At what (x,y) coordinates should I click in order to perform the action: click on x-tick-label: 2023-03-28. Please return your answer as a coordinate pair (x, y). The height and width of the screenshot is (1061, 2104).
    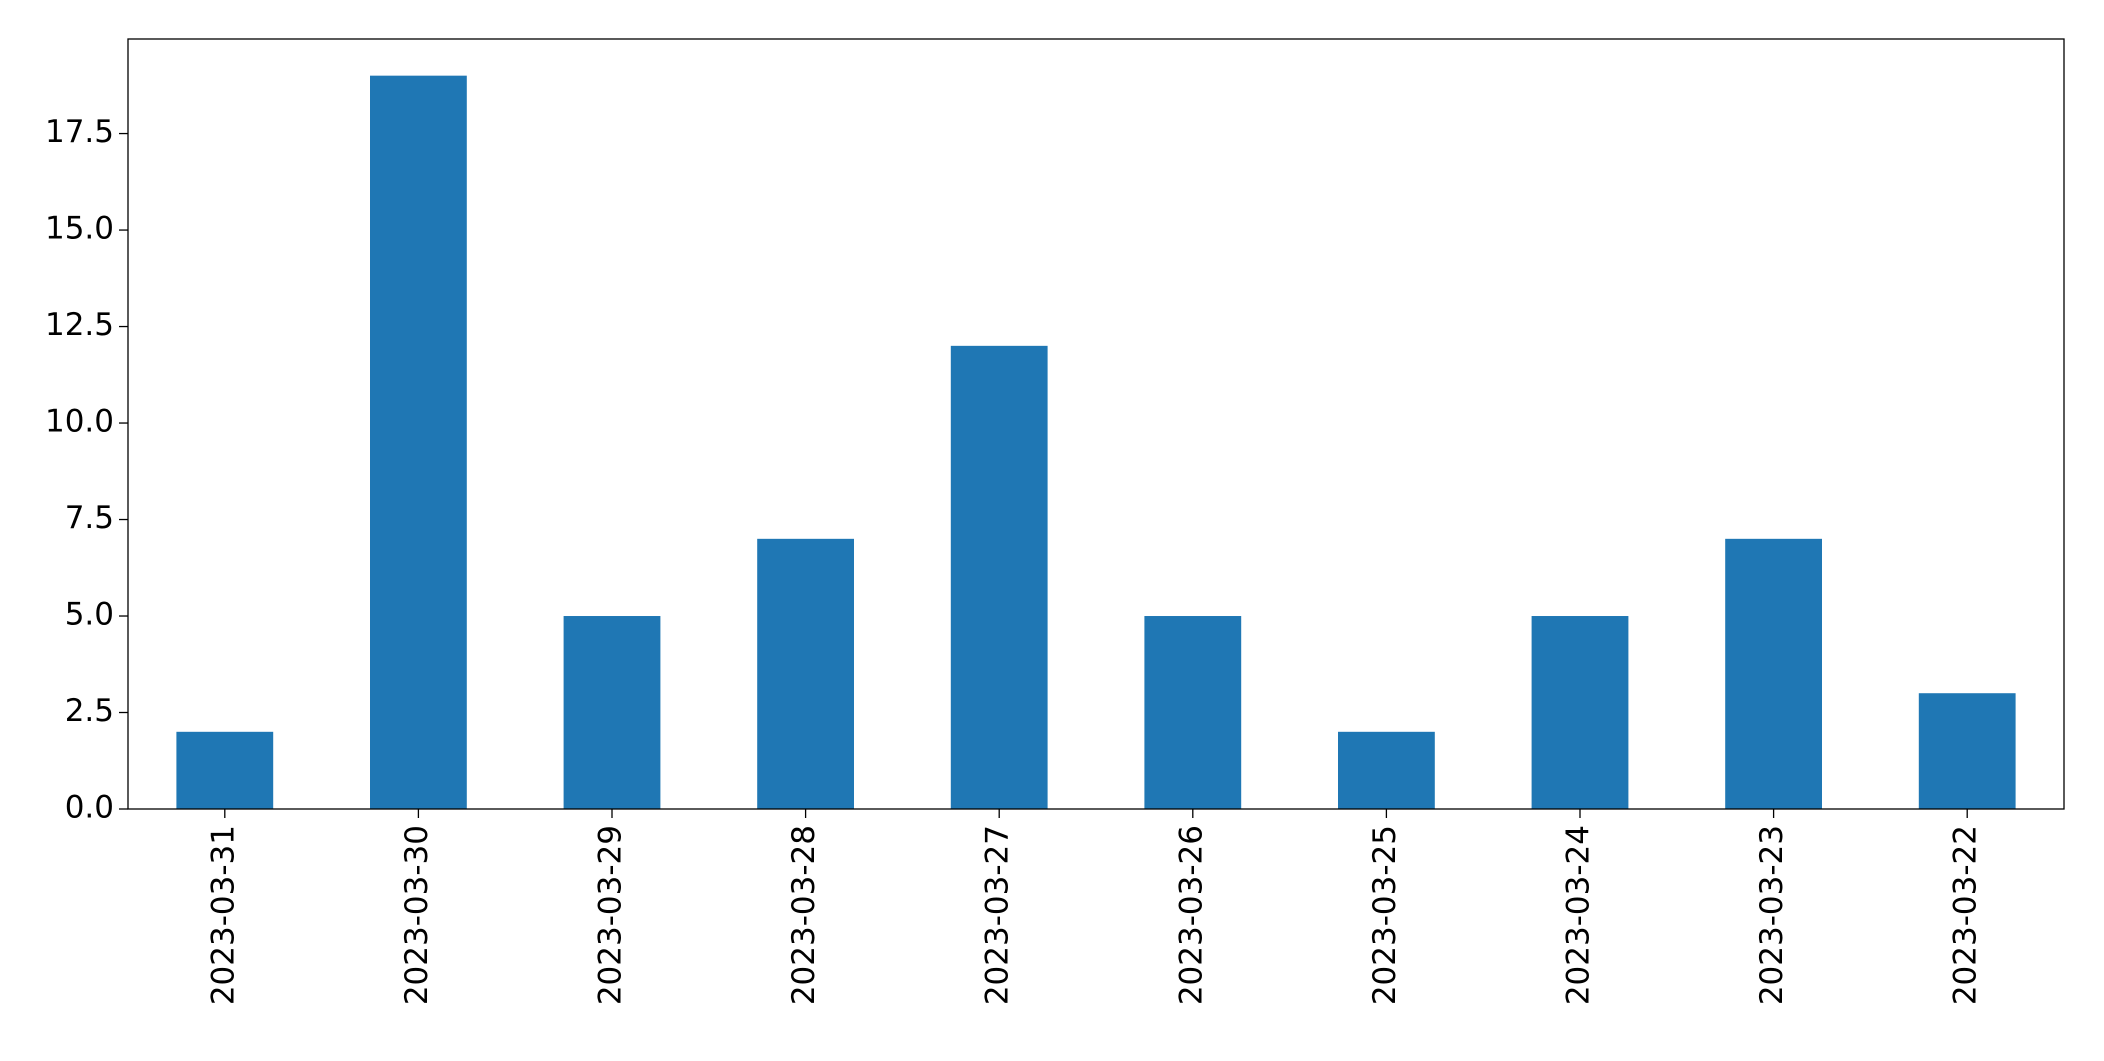
    Looking at the image, I should click on (804, 915).